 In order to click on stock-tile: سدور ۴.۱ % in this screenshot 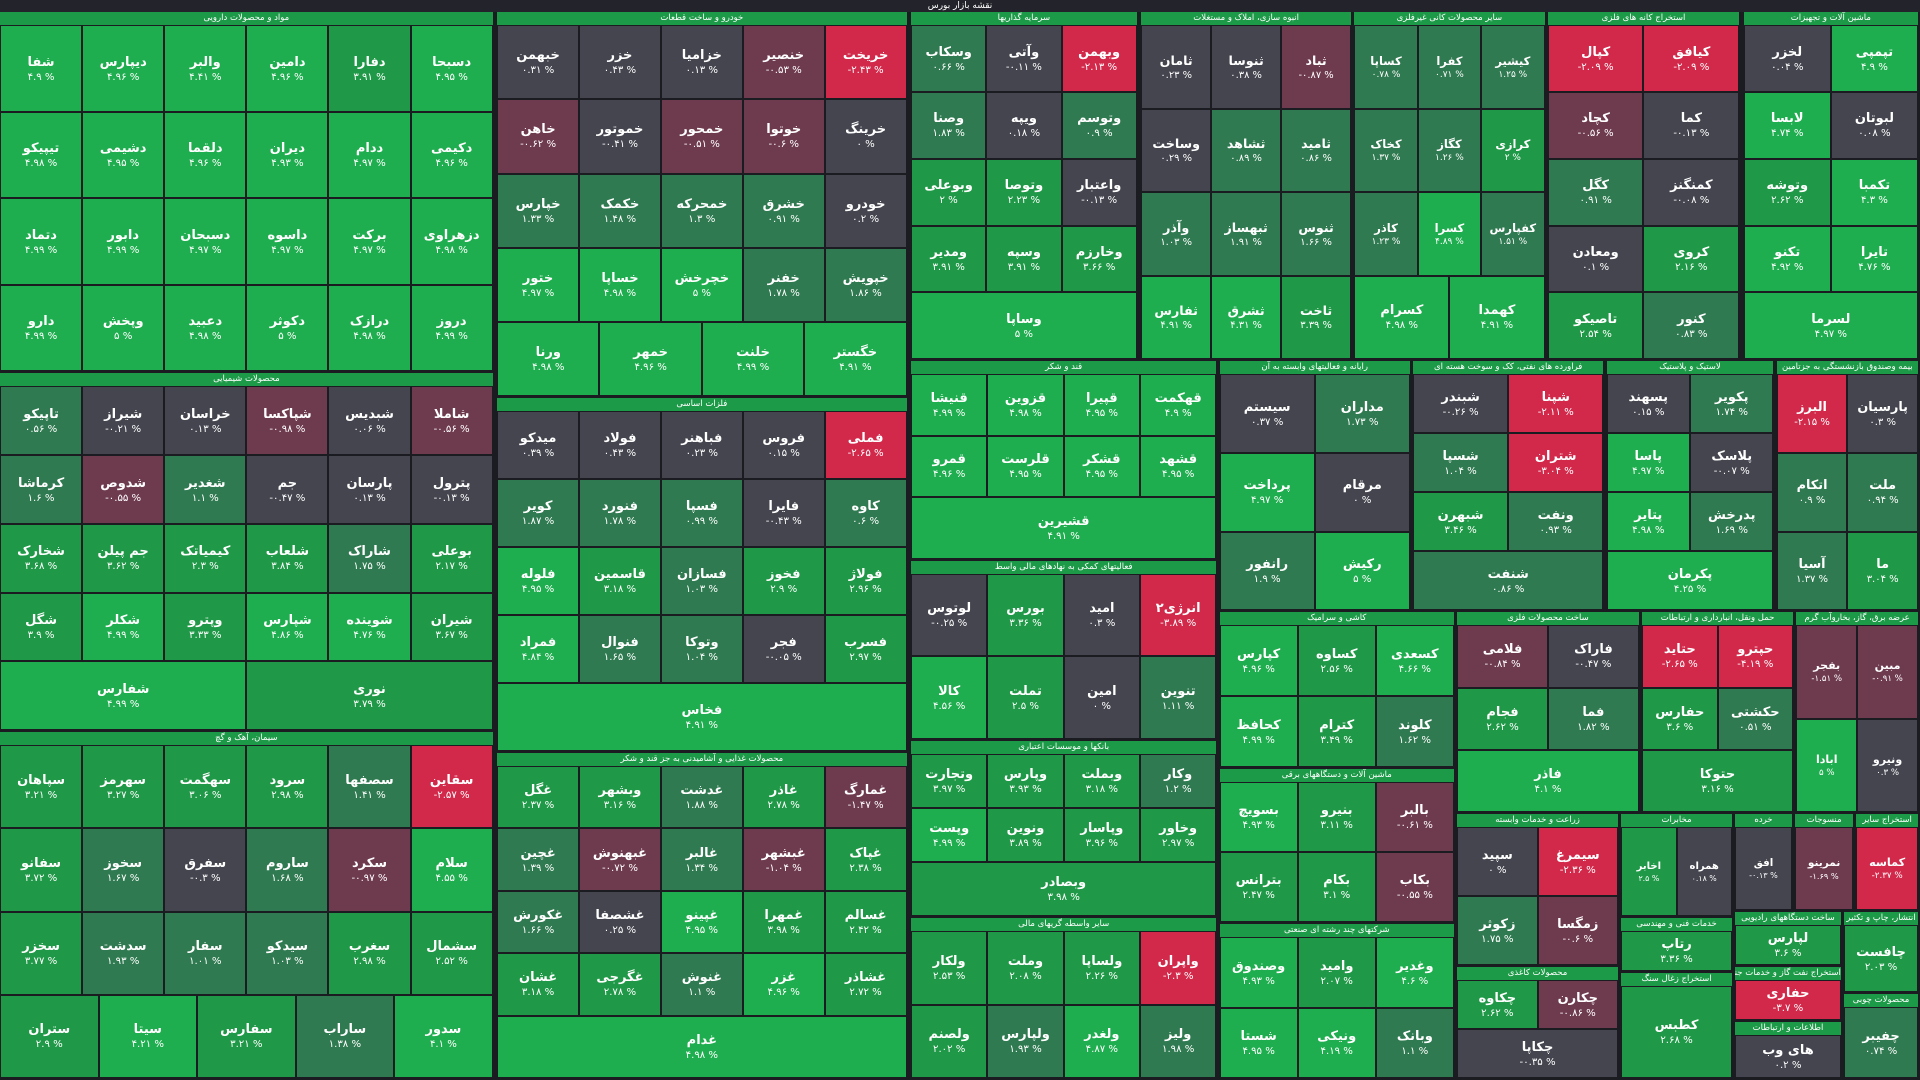, I will do `click(443, 1036)`.